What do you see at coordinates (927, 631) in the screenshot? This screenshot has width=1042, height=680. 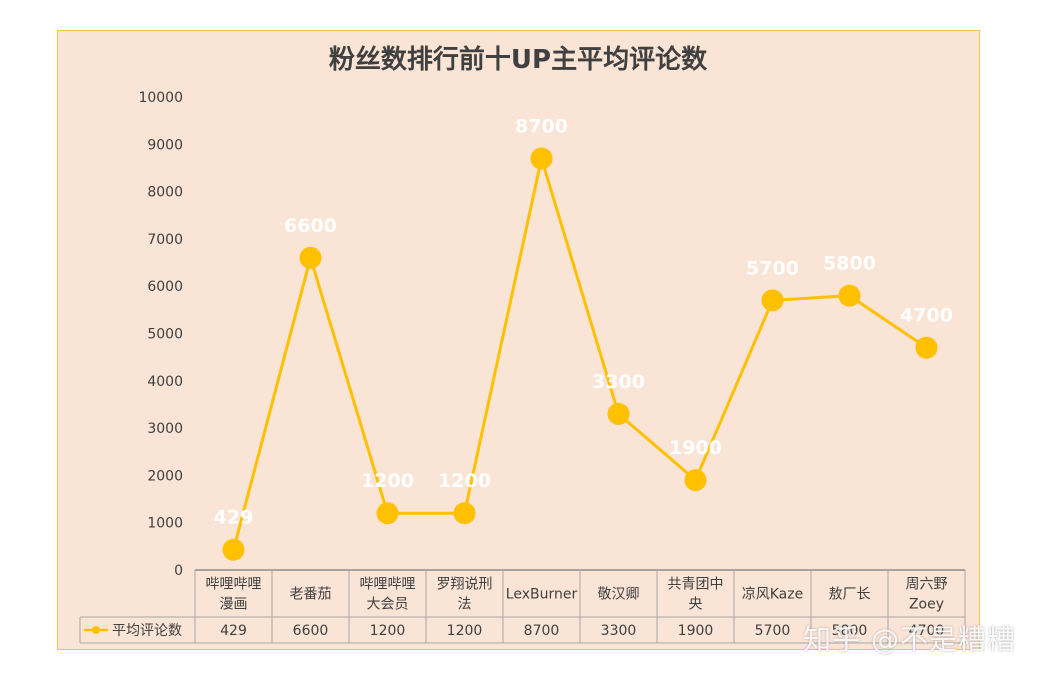 I see `table-value-cell: 4700` at bounding box center [927, 631].